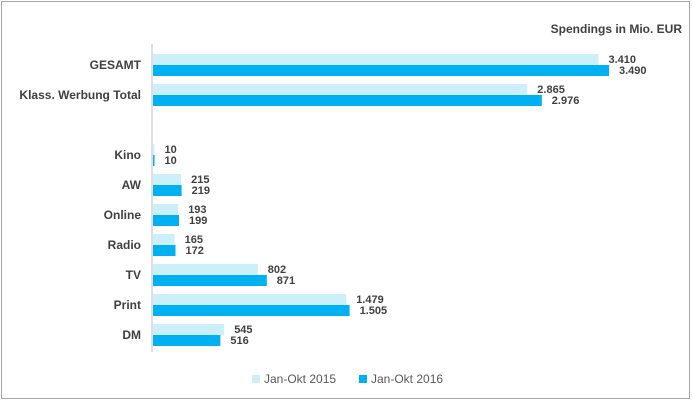 The width and height of the screenshot is (693, 402). Describe the element at coordinates (277, 270) in the screenshot. I see `value-label-tv-2015: 802` at that location.